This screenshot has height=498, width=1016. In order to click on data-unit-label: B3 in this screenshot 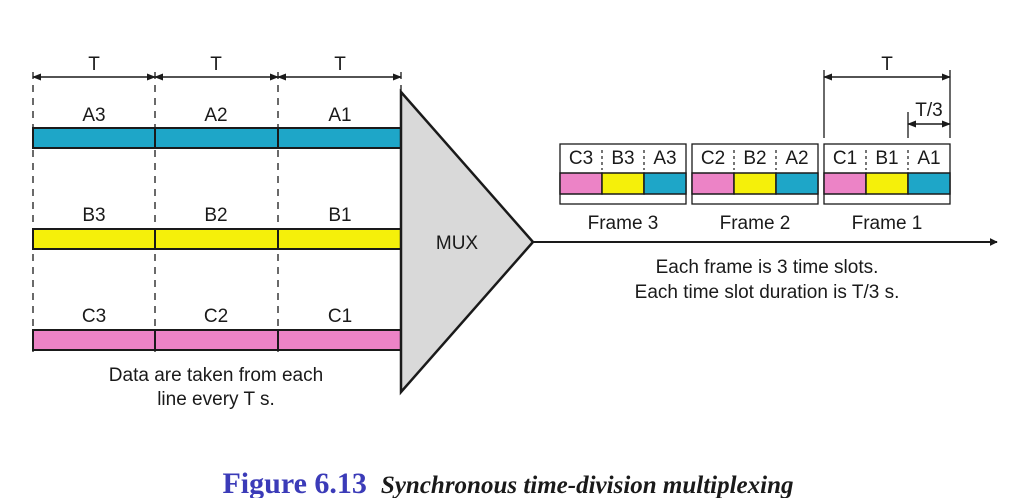, I will do `click(93, 215)`.